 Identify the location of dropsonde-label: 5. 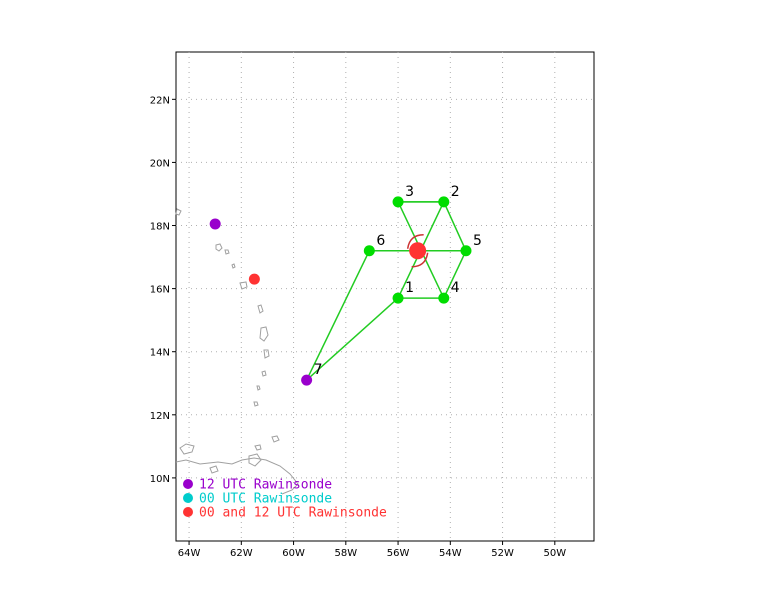
(477, 241).